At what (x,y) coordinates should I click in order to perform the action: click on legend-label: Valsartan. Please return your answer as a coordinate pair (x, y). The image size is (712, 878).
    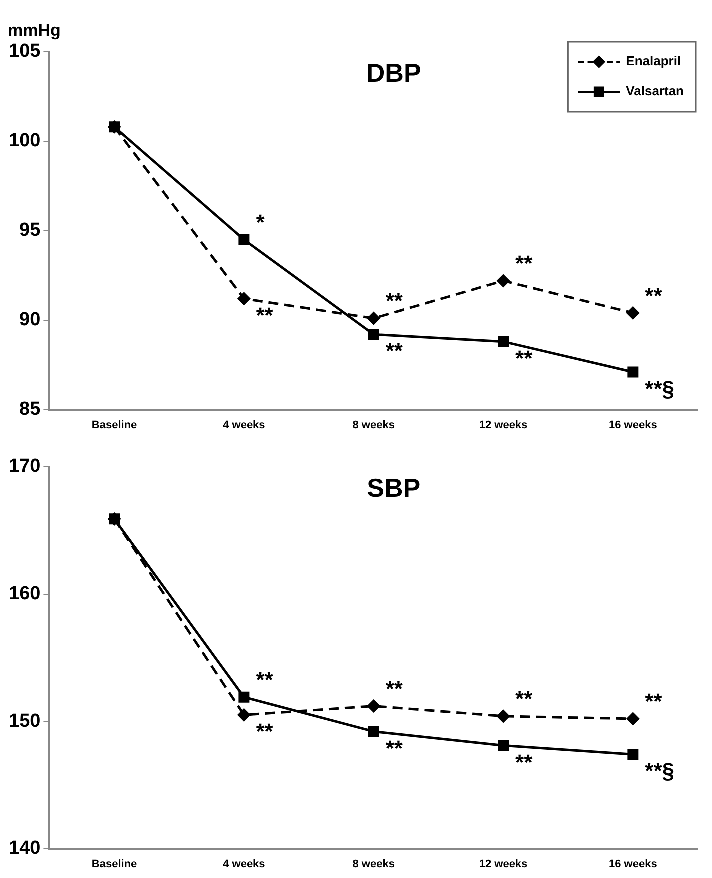
    Looking at the image, I should click on (655, 91).